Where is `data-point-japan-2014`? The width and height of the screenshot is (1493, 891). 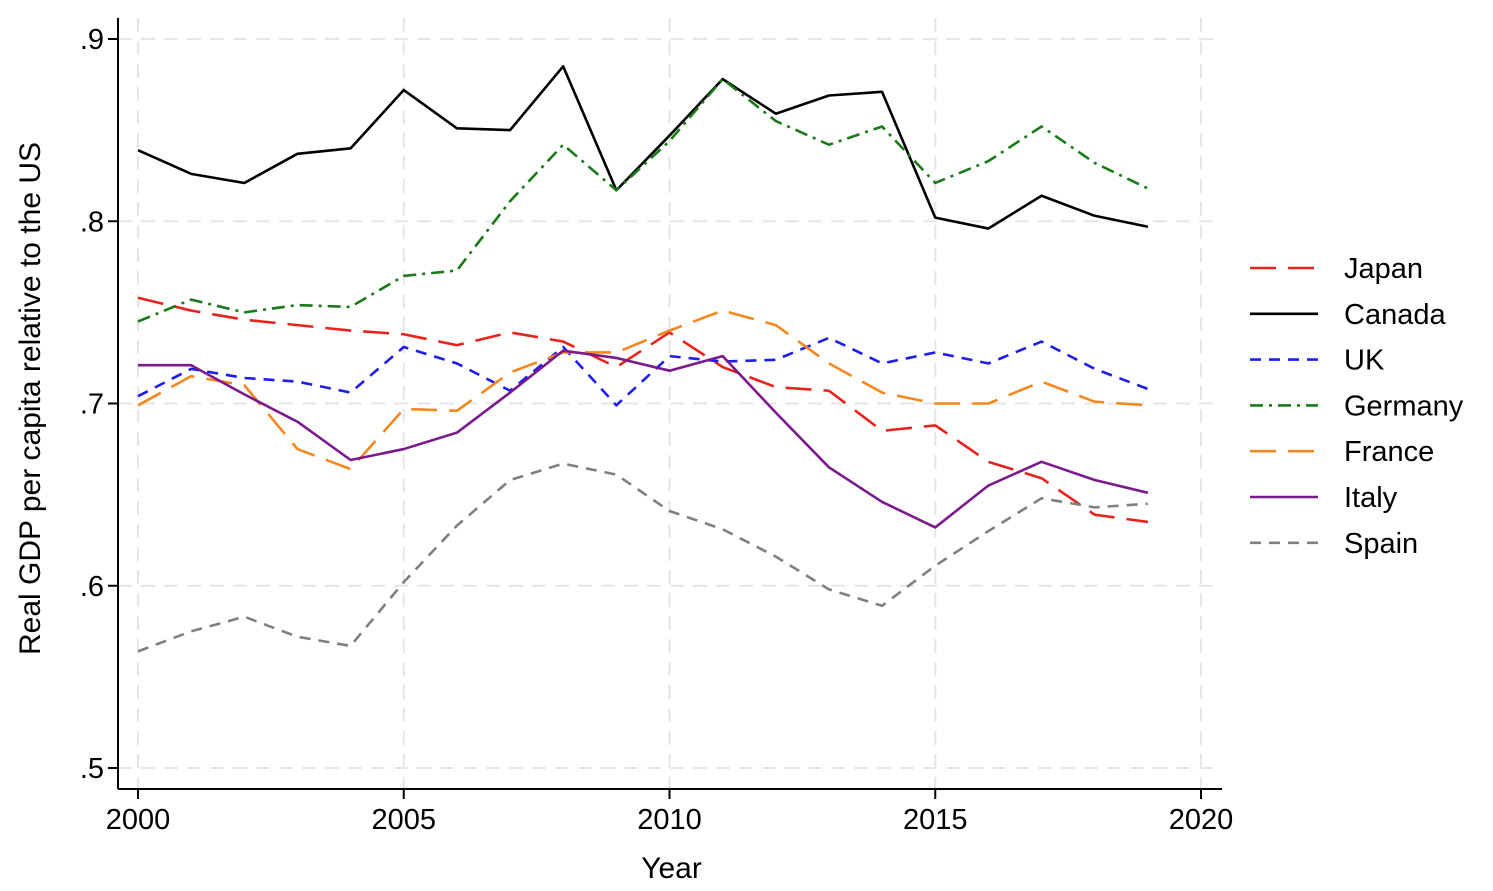 data-point-japan-2014 is located at coordinates (882, 431).